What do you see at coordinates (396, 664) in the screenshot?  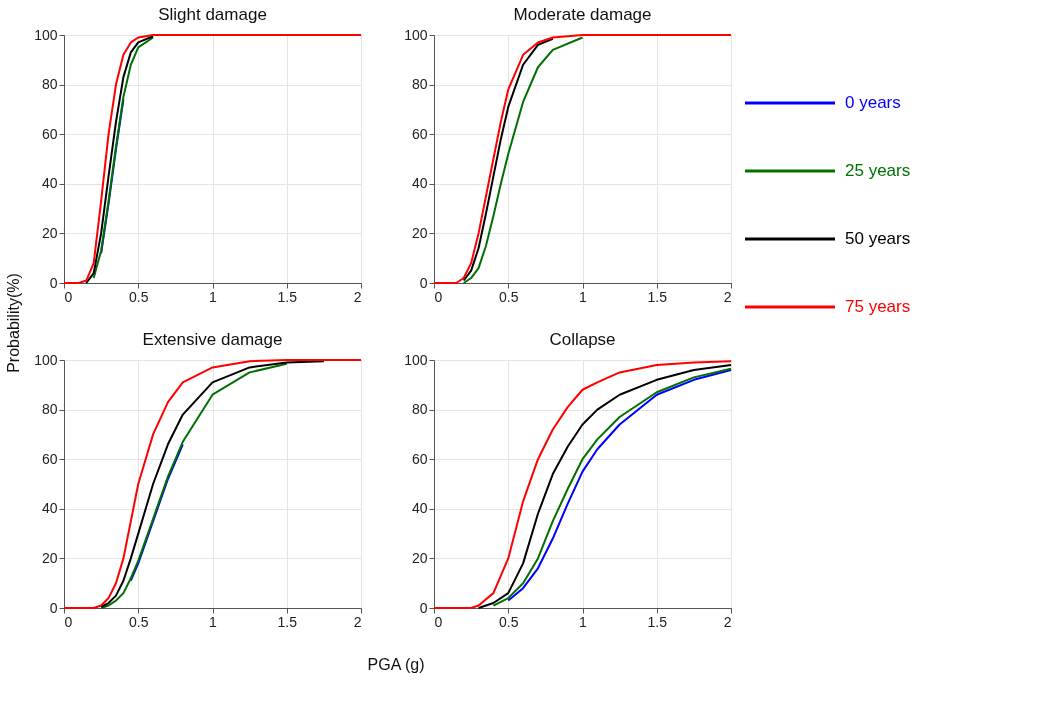 I see `x-axis-title: PGA (g)` at bounding box center [396, 664].